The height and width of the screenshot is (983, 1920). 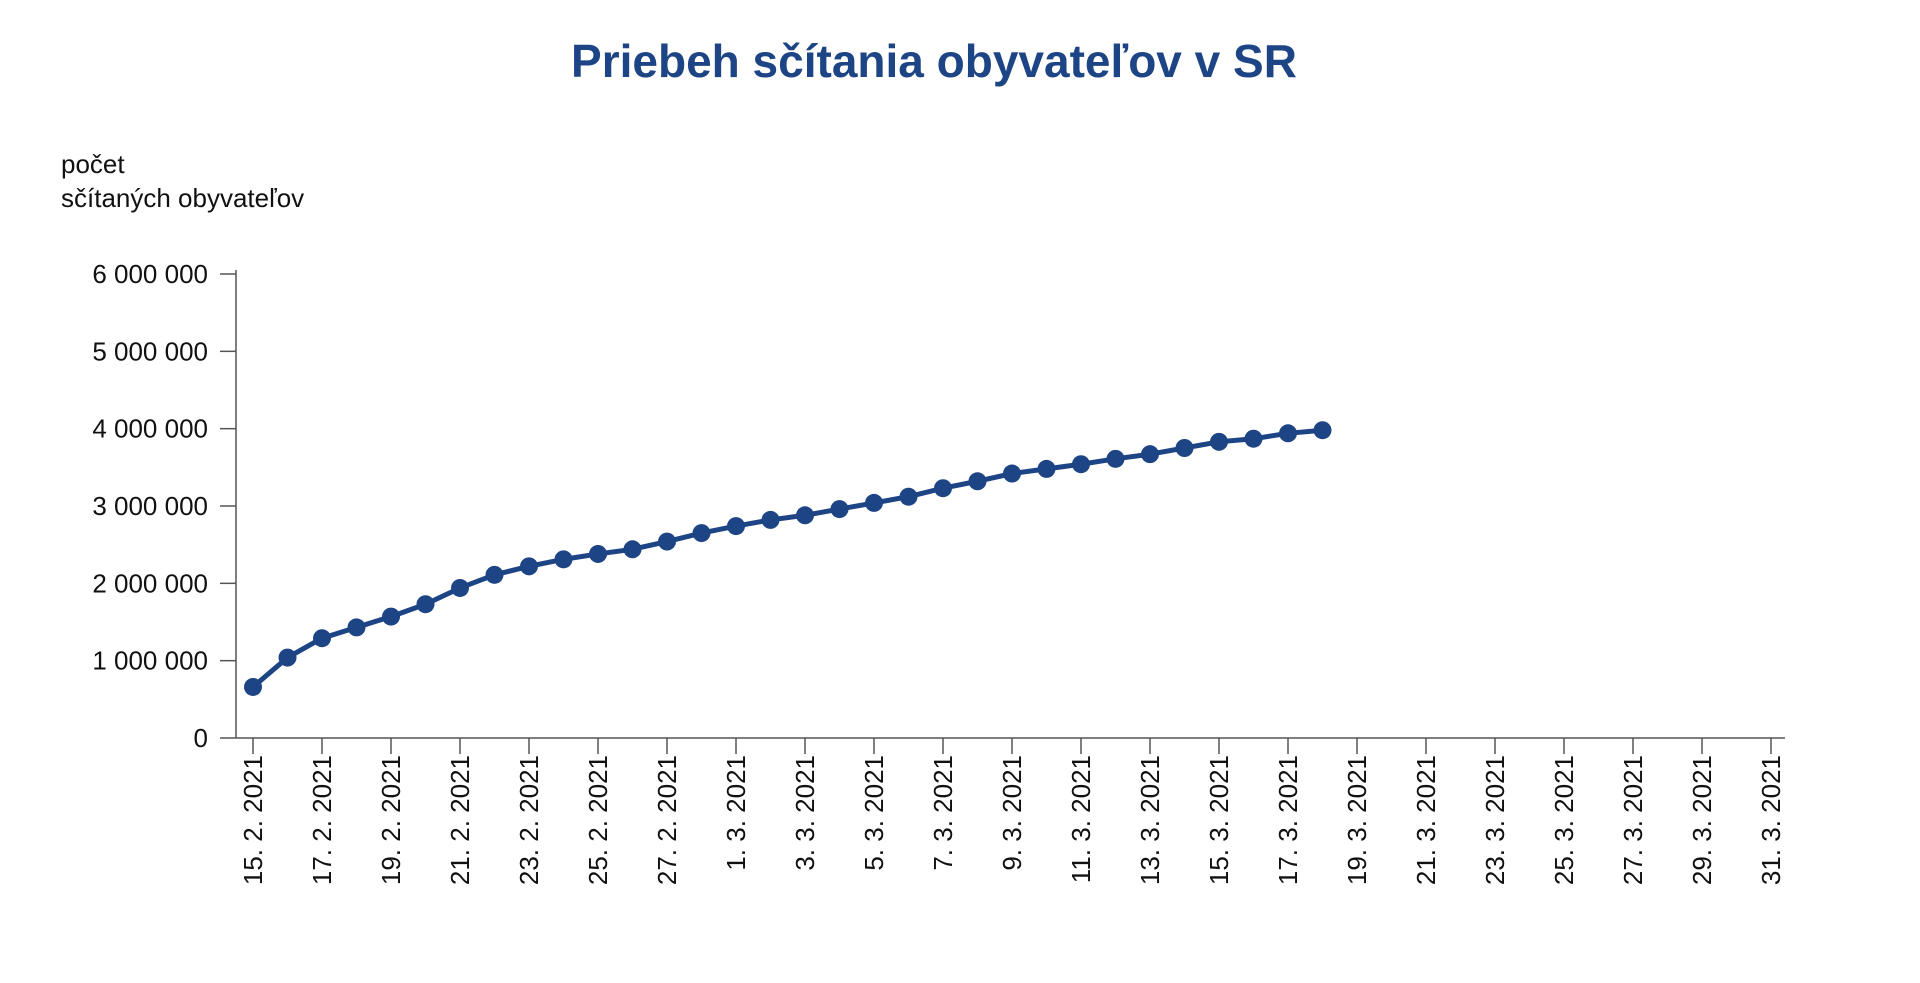 I want to click on x-tick-label: 17. 2. 2021, so click(x=322, y=820).